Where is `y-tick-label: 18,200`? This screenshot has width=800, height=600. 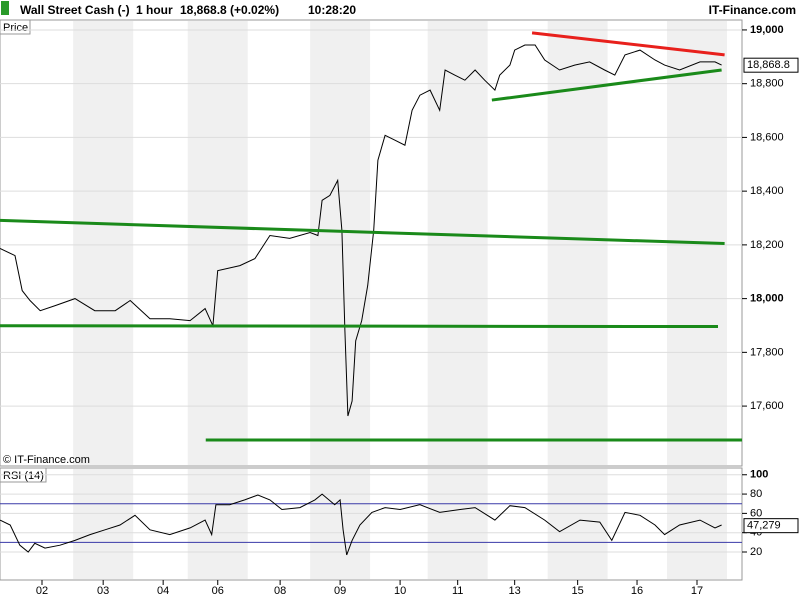
y-tick-label: 18,200 is located at coordinates (767, 245).